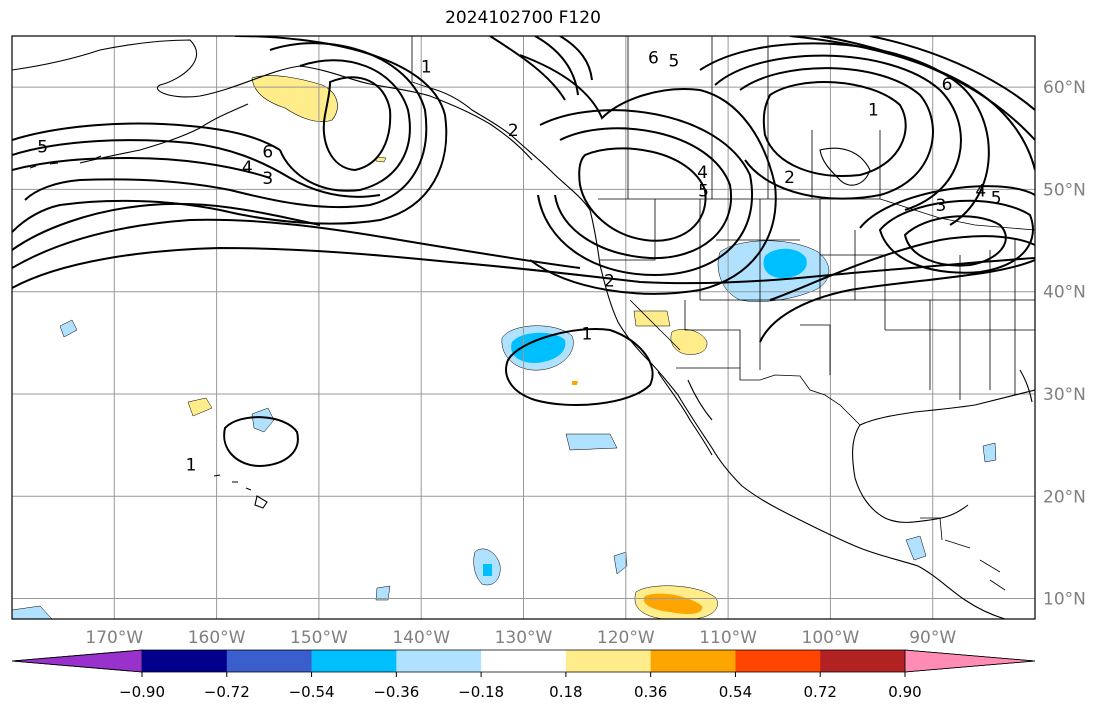 The image size is (1105, 712). I want to click on state-borders, so click(817, 299).